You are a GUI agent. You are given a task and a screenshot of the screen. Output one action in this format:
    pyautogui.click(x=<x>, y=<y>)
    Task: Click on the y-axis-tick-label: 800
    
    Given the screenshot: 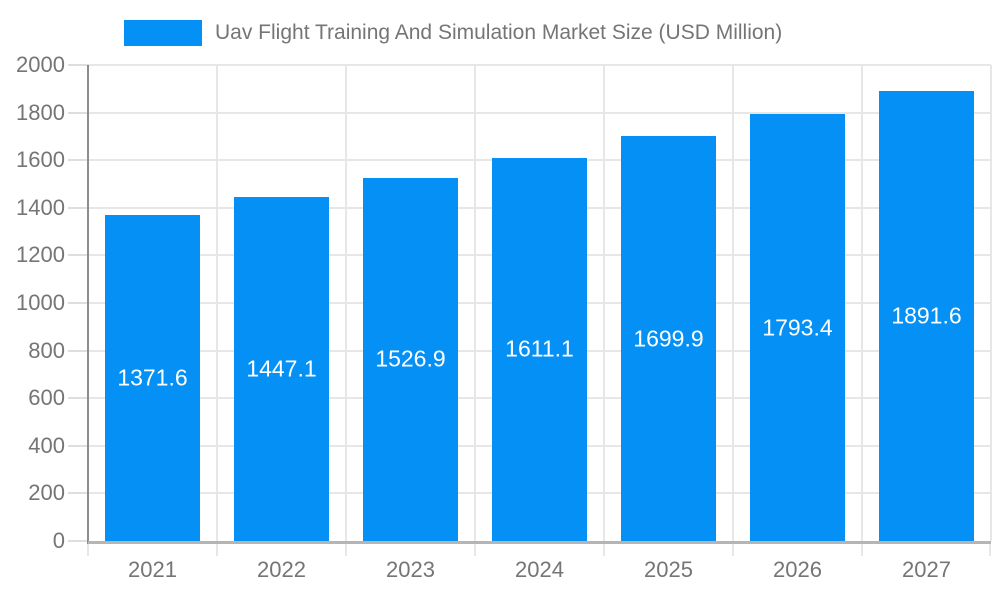 What is the action you would take?
    pyautogui.click(x=46, y=350)
    